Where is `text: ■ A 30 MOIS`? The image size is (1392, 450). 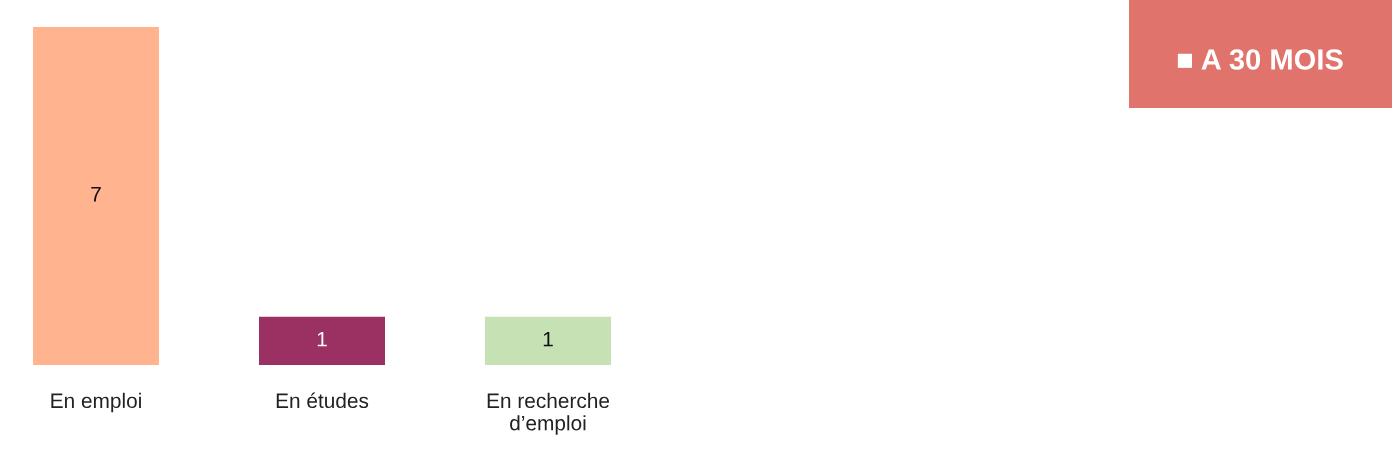
text: ■ A 30 MOIS is located at coordinates (1260, 59).